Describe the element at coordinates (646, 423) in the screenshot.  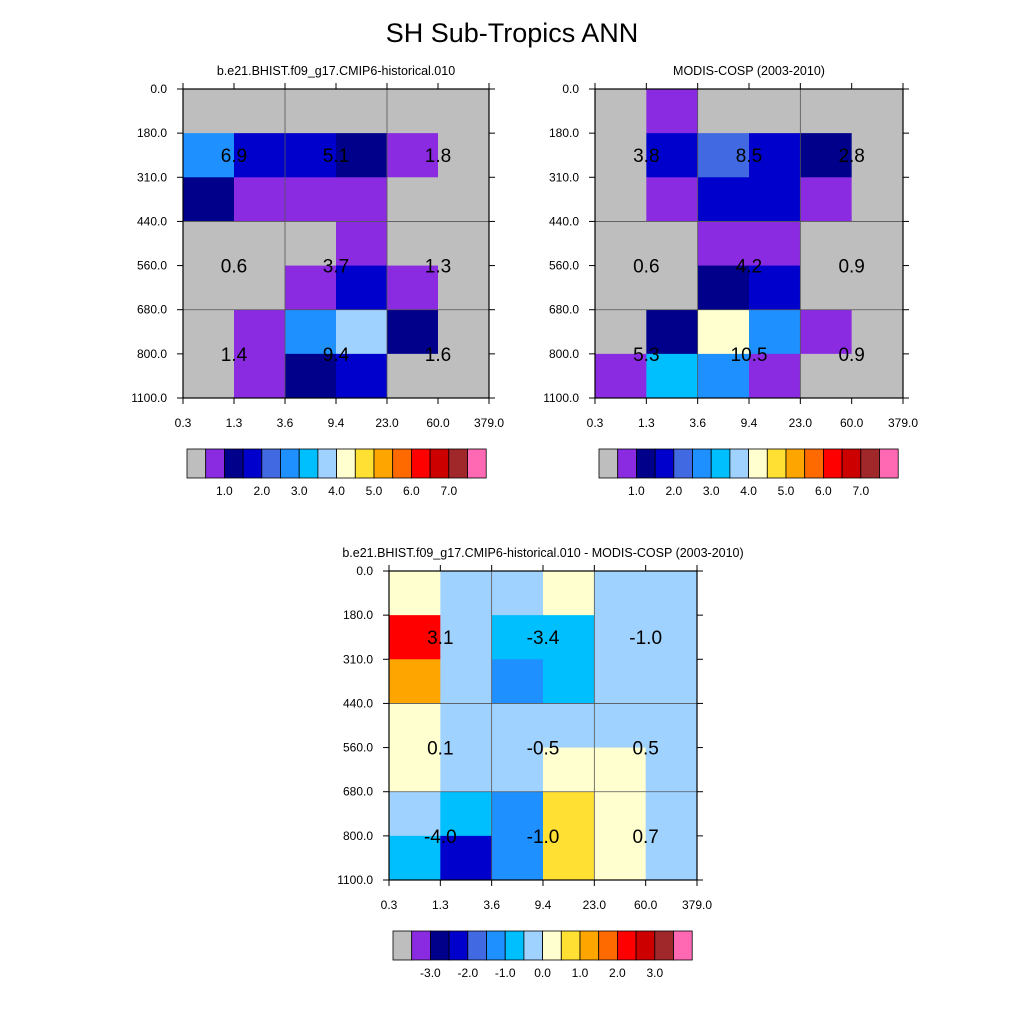
I see `obs-xtick-label: 1.3` at that location.